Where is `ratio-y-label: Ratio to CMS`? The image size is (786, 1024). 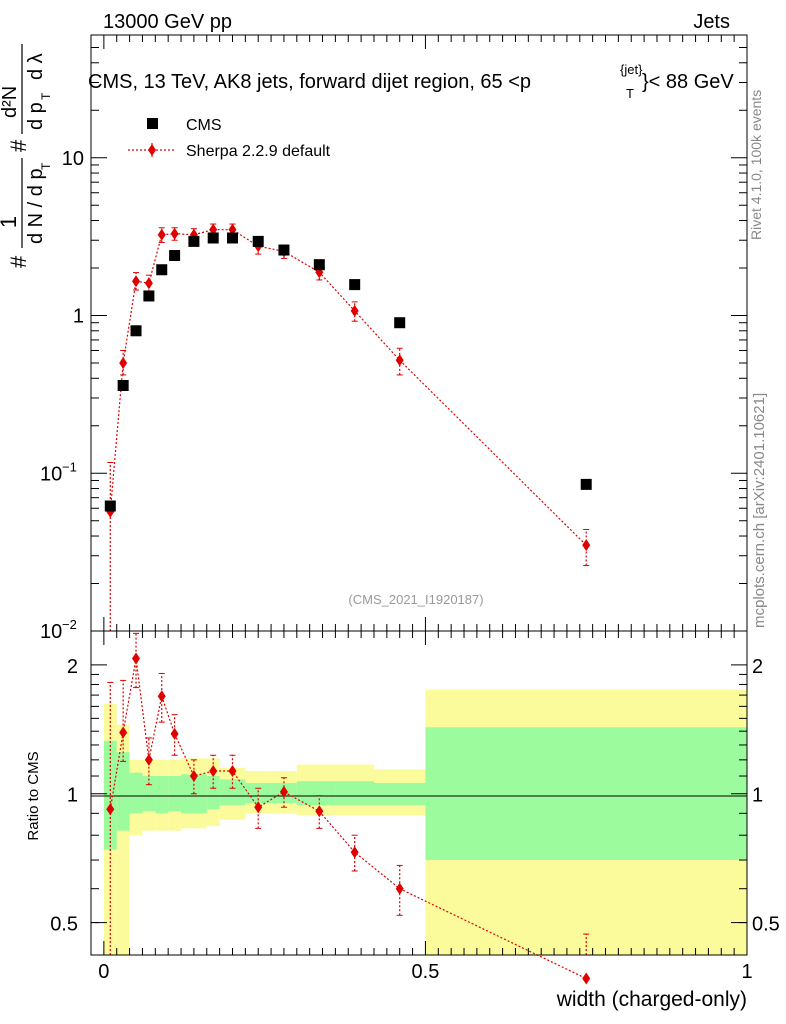
ratio-y-label: Ratio to CMS is located at coordinates (33, 795).